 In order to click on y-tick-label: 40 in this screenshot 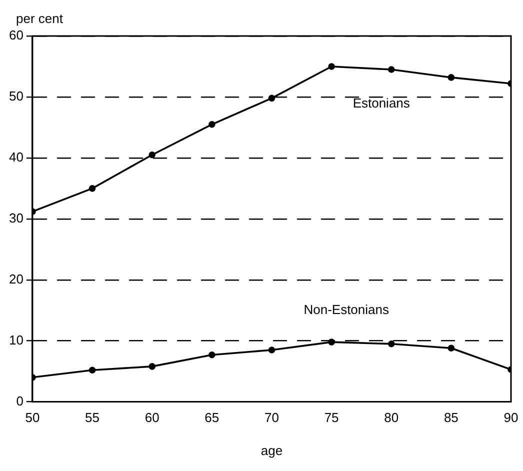, I will do `click(16, 157)`.